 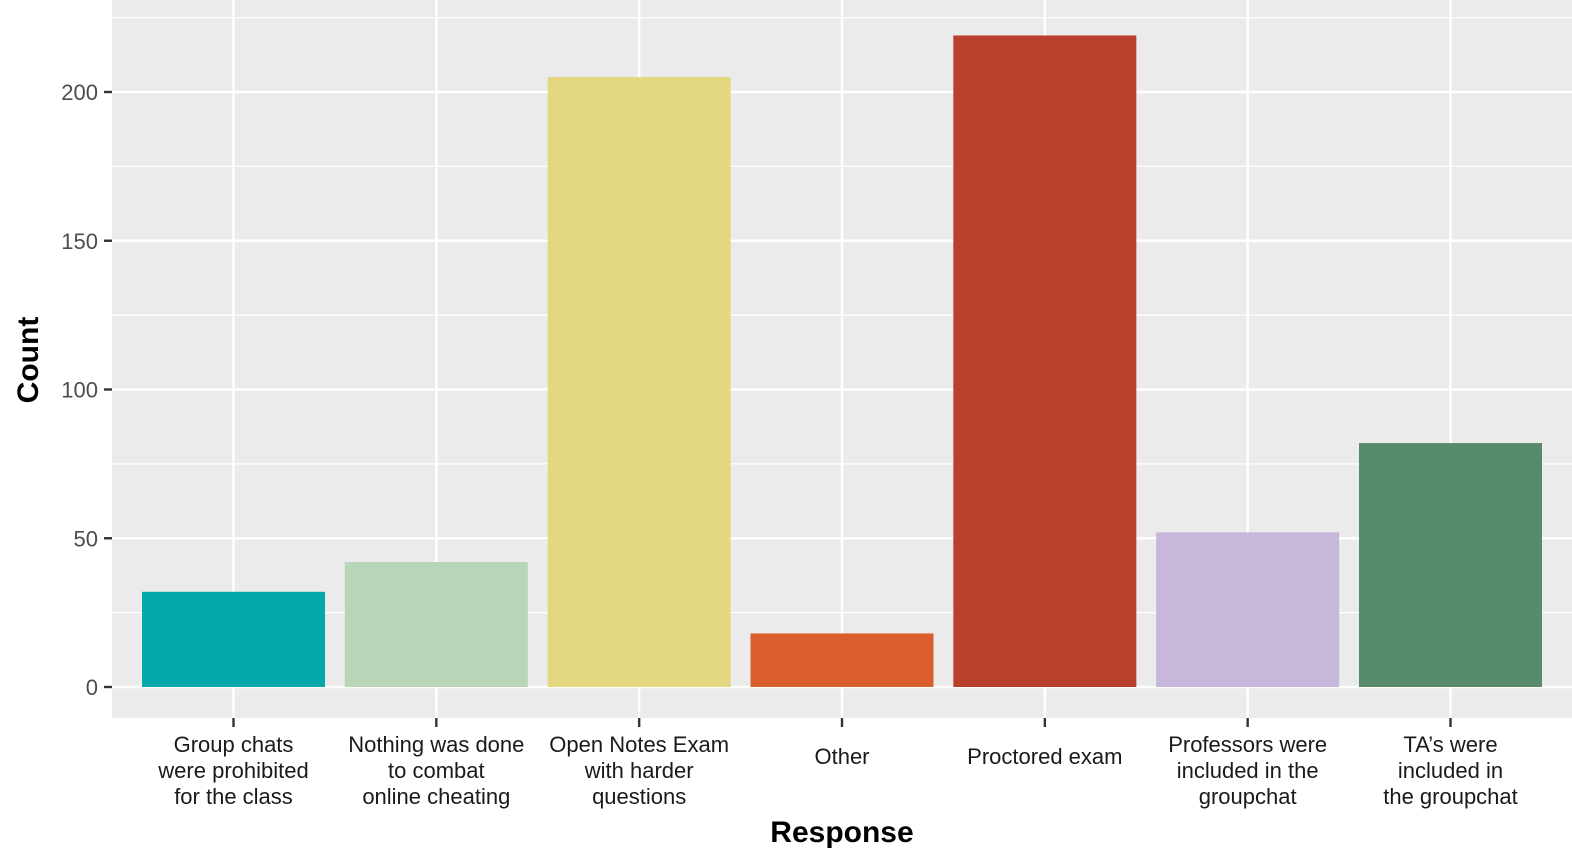 What do you see at coordinates (841, 832) in the screenshot?
I see `x-axis-title: Response` at bounding box center [841, 832].